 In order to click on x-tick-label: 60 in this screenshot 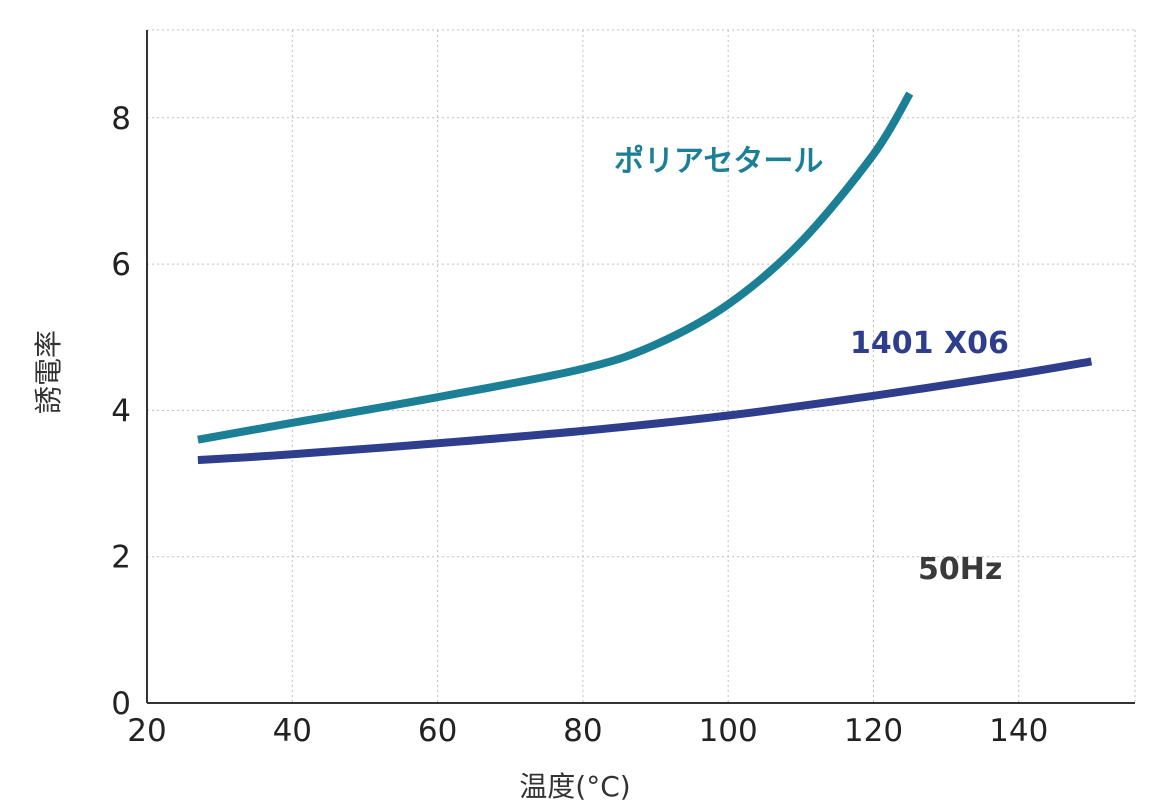, I will do `click(437, 731)`.